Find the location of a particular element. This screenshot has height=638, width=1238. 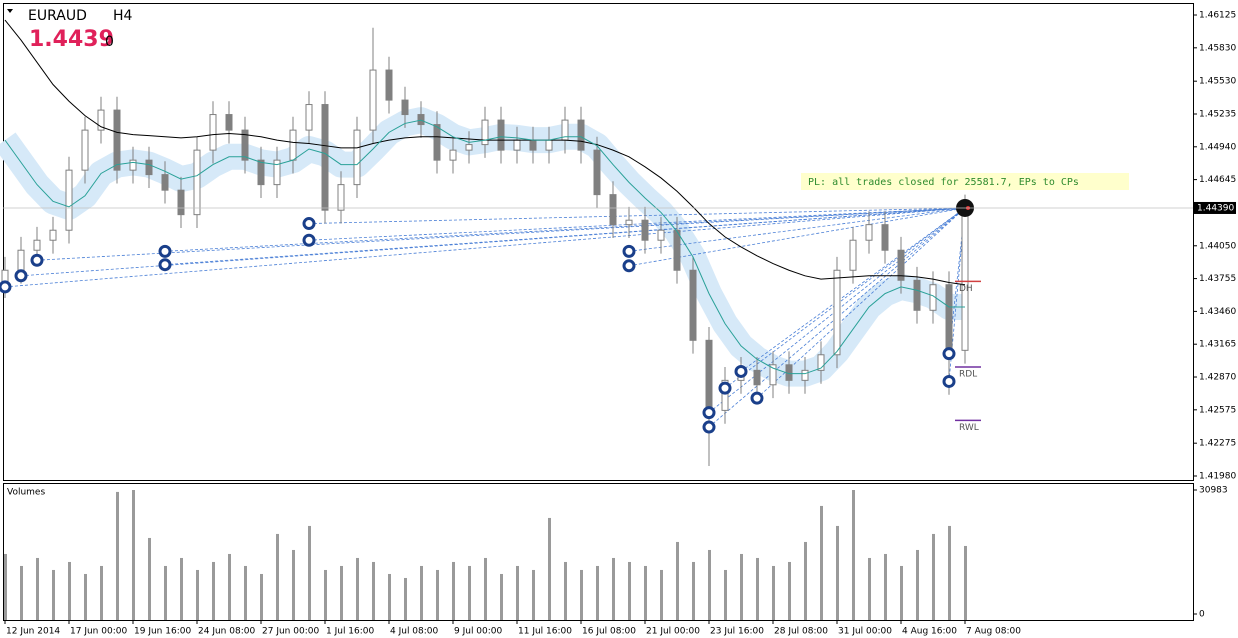

level-label: RDL is located at coordinates (968, 375).